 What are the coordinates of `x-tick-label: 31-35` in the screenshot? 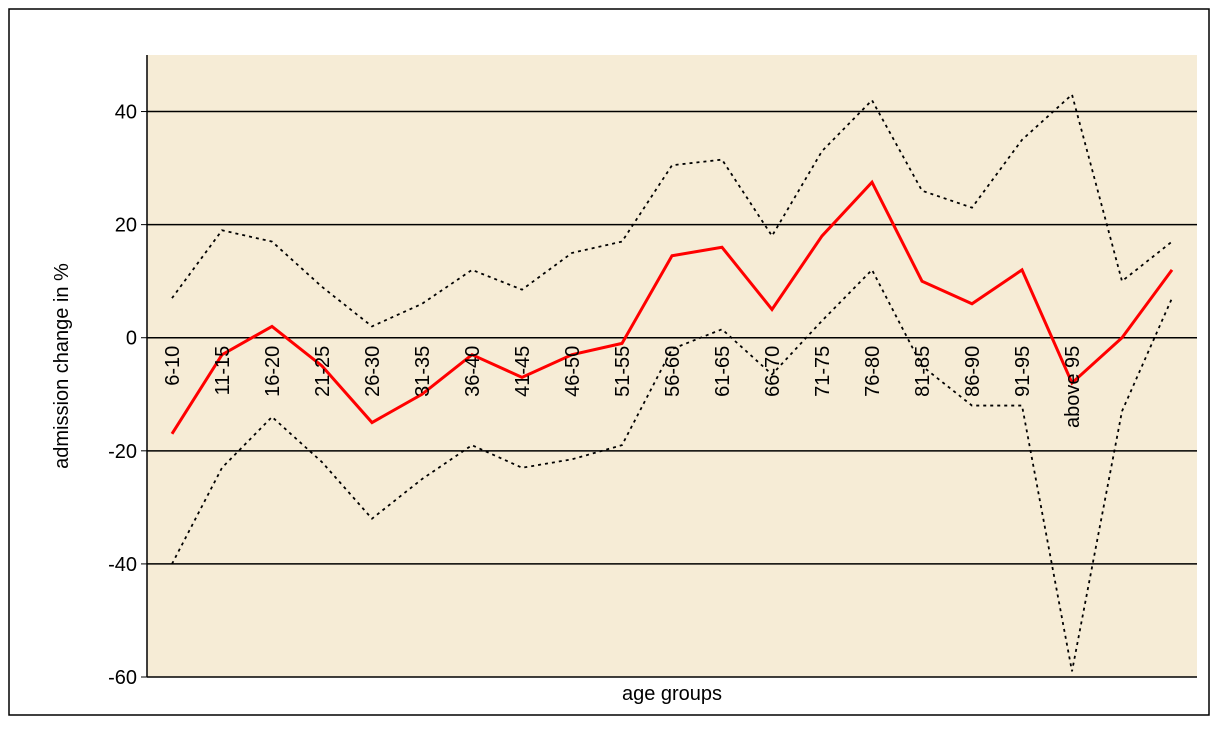 It's located at (423, 371).